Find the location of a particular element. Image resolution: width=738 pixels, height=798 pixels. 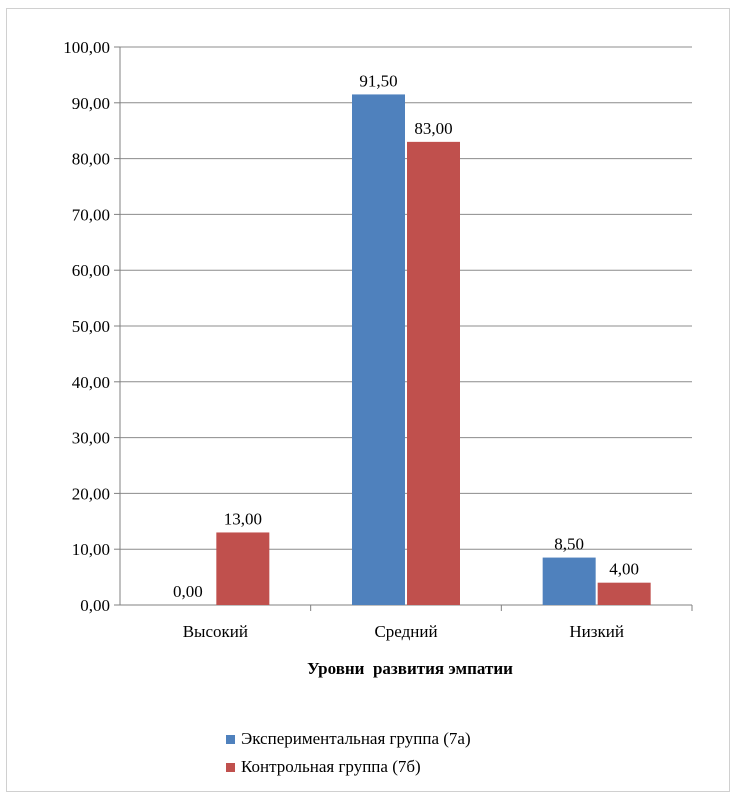

data-label: 91,50 is located at coordinates (378, 80).